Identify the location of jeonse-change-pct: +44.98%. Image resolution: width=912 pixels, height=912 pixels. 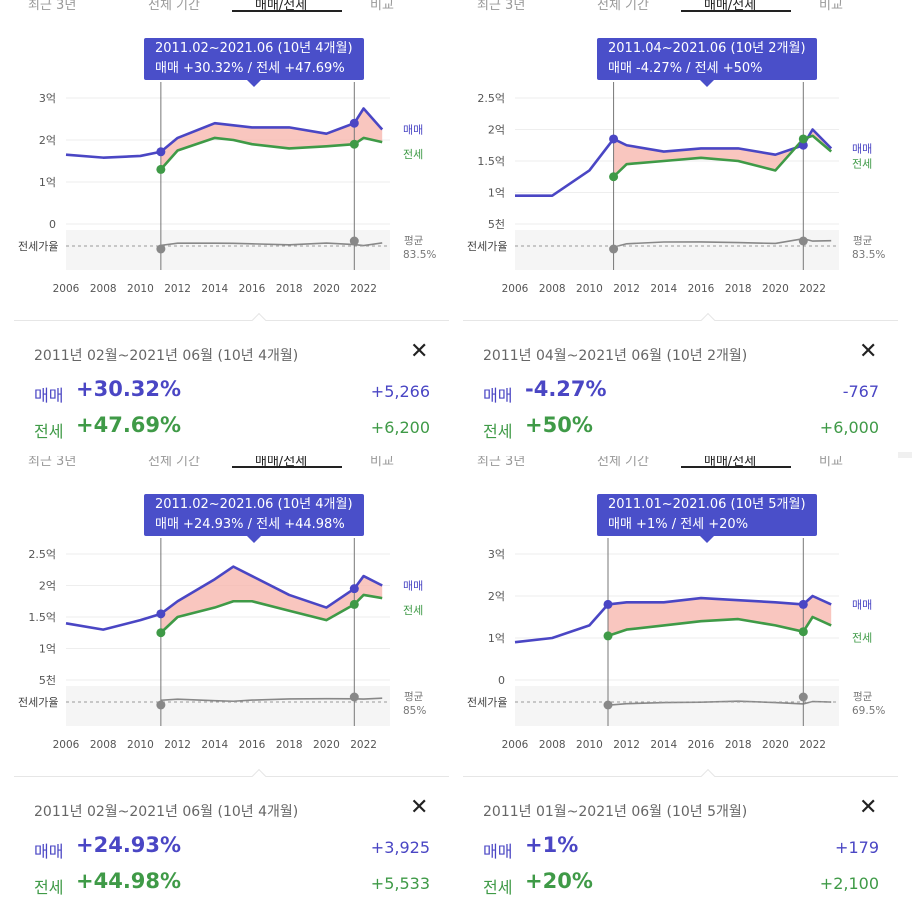
(129, 881).